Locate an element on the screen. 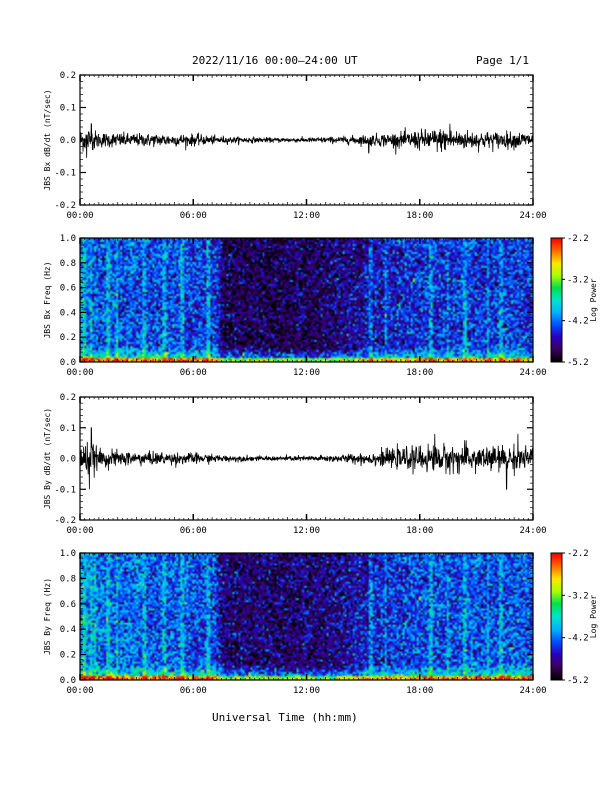  header-page-number: Page 1/1 is located at coordinates (502, 60).